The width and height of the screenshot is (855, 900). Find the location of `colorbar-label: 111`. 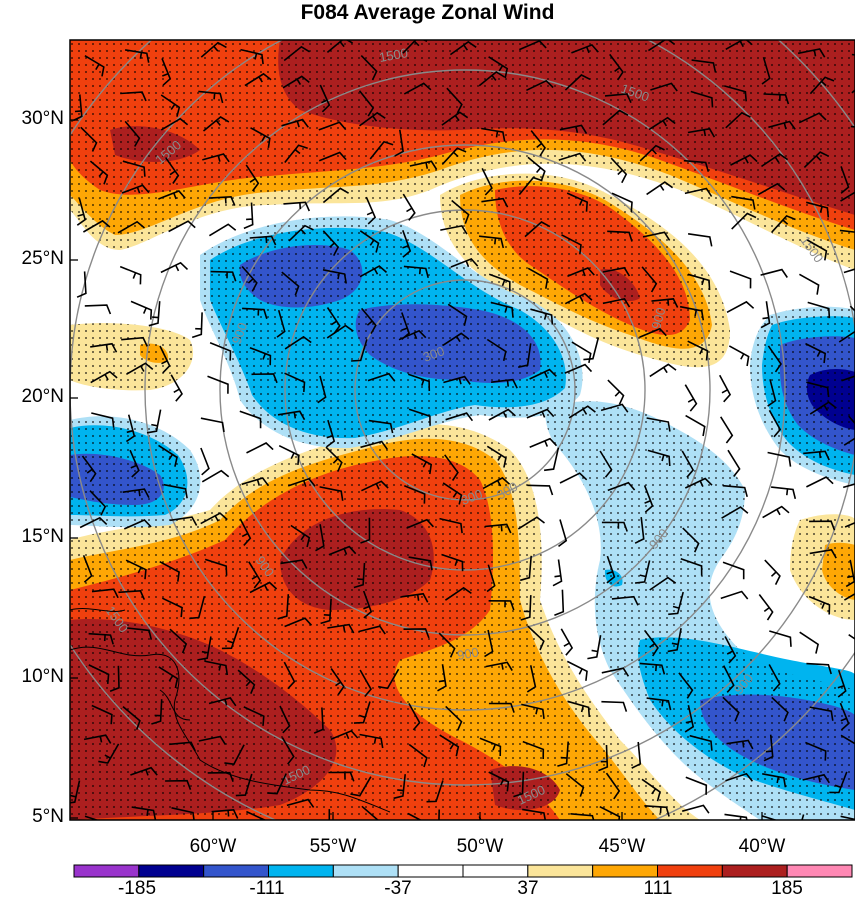

colorbar-label: 111 is located at coordinates (658, 888).